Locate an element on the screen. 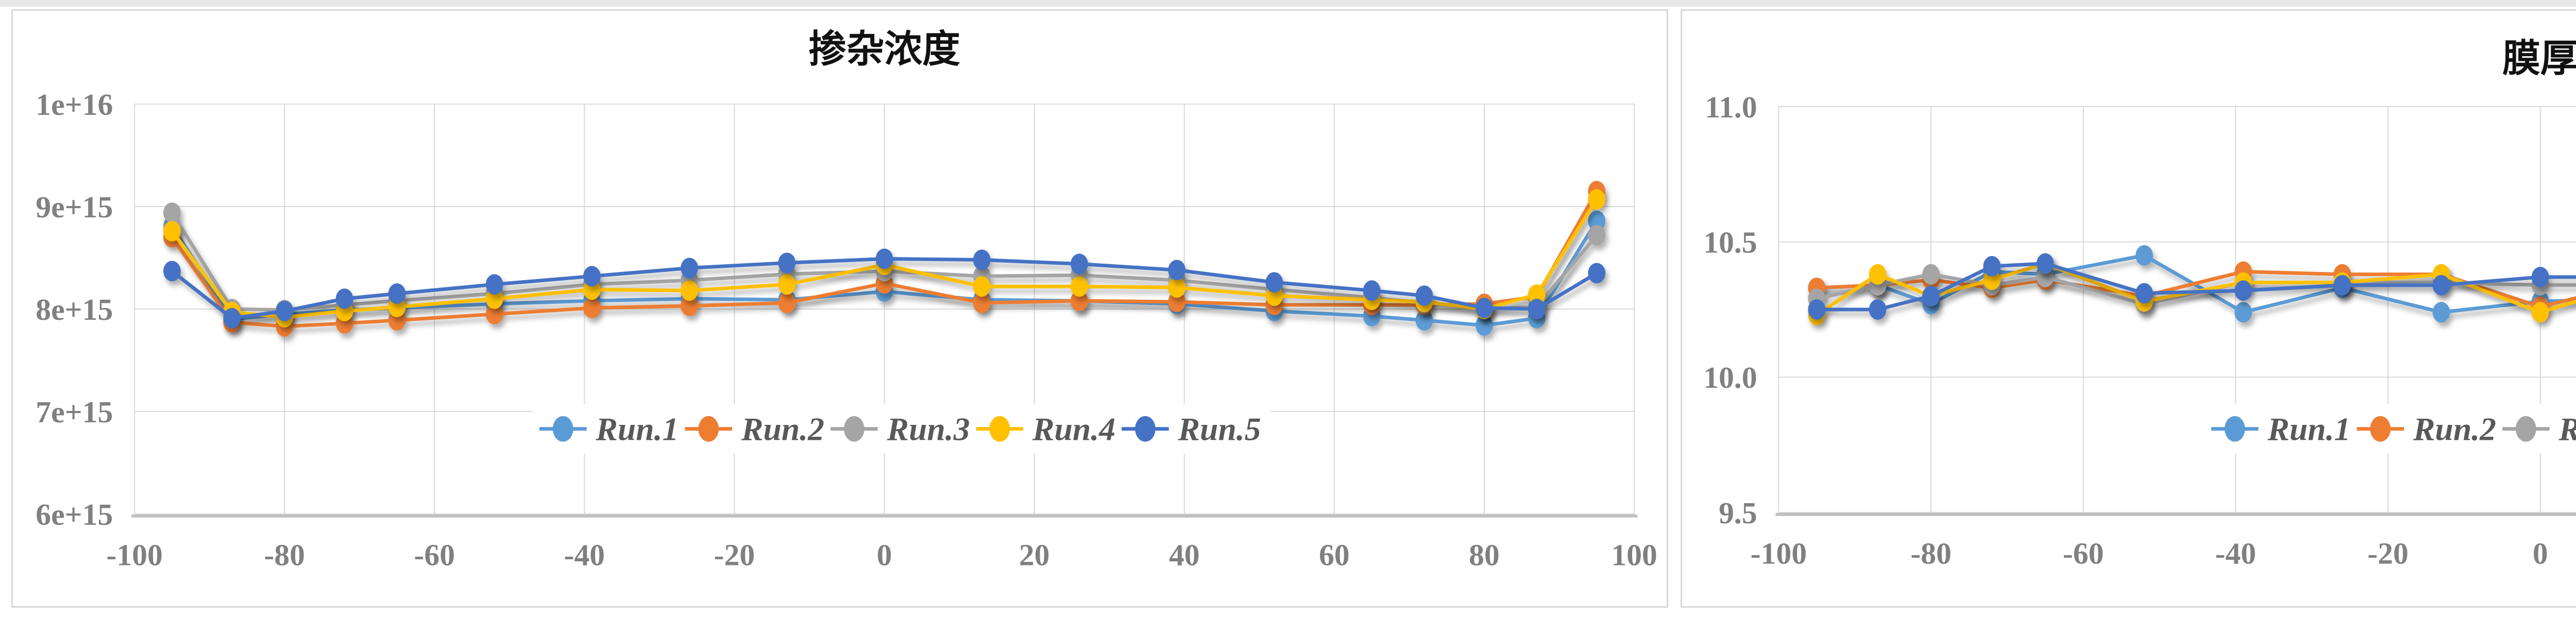  x-tick-label: 80 is located at coordinates (1484, 555).